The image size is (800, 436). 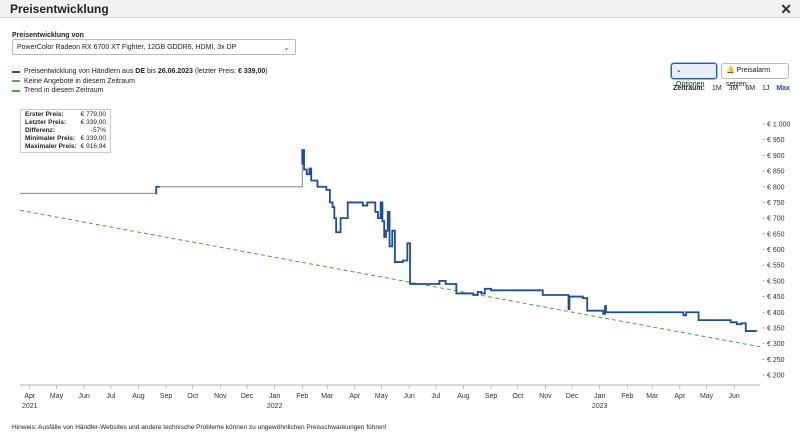 What do you see at coordinates (776, 219) in the screenshot?
I see `y-tick-label: € 700` at bounding box center [776, 219].